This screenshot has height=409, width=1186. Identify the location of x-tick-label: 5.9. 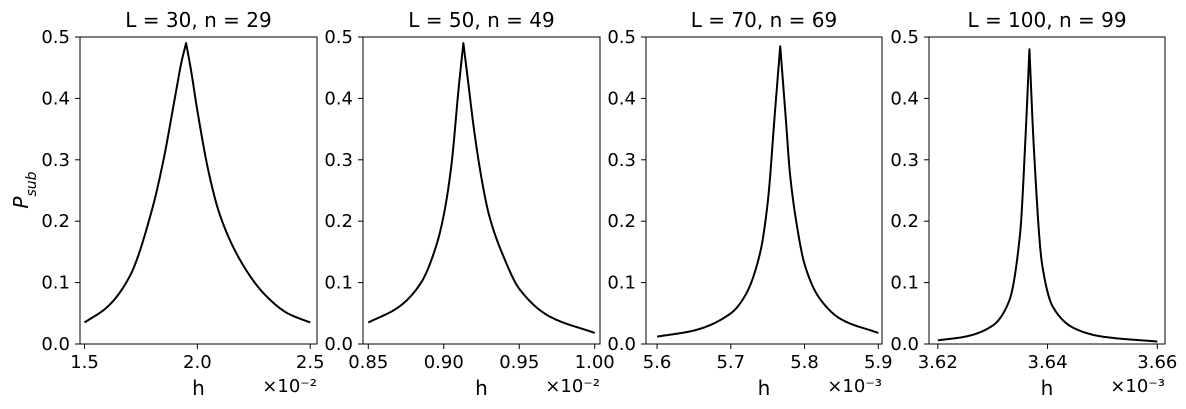
(878, 362).